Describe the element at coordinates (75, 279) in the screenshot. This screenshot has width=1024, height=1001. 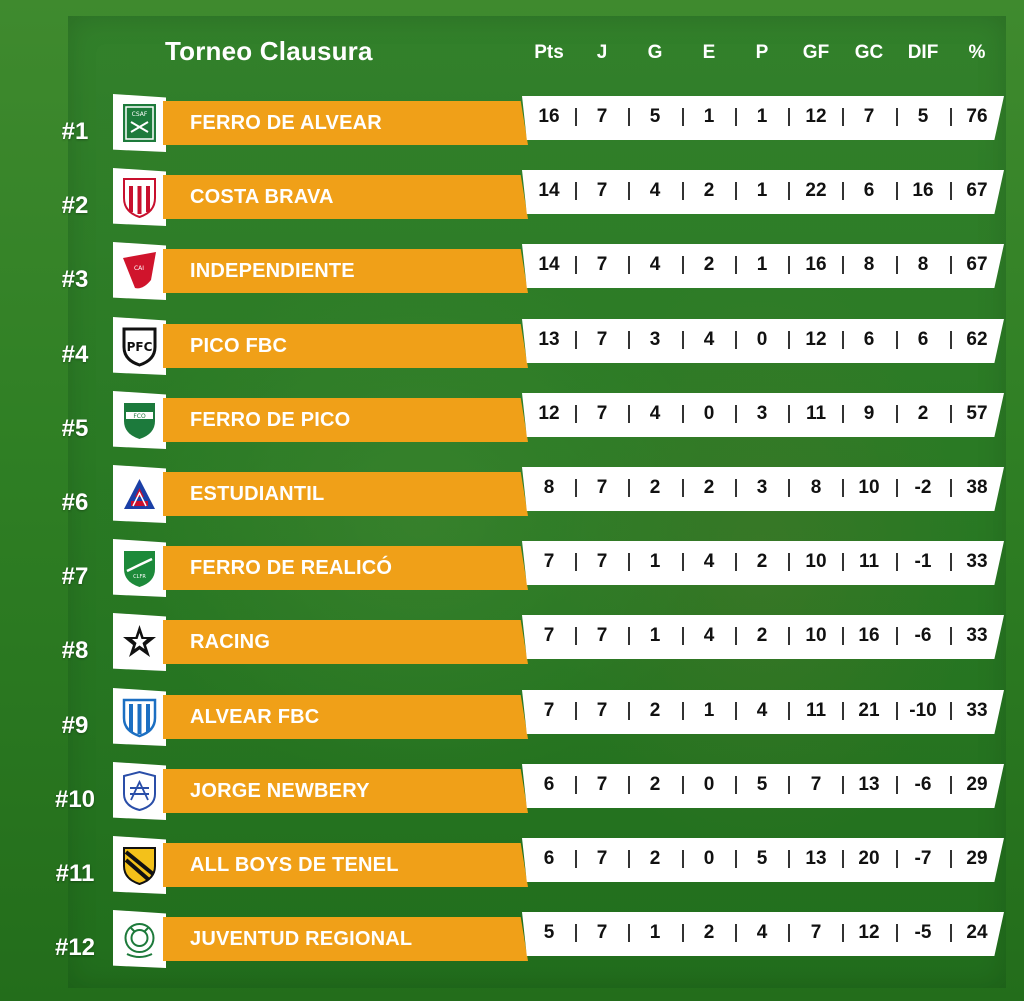
I see `rank-label: #3` at that location.